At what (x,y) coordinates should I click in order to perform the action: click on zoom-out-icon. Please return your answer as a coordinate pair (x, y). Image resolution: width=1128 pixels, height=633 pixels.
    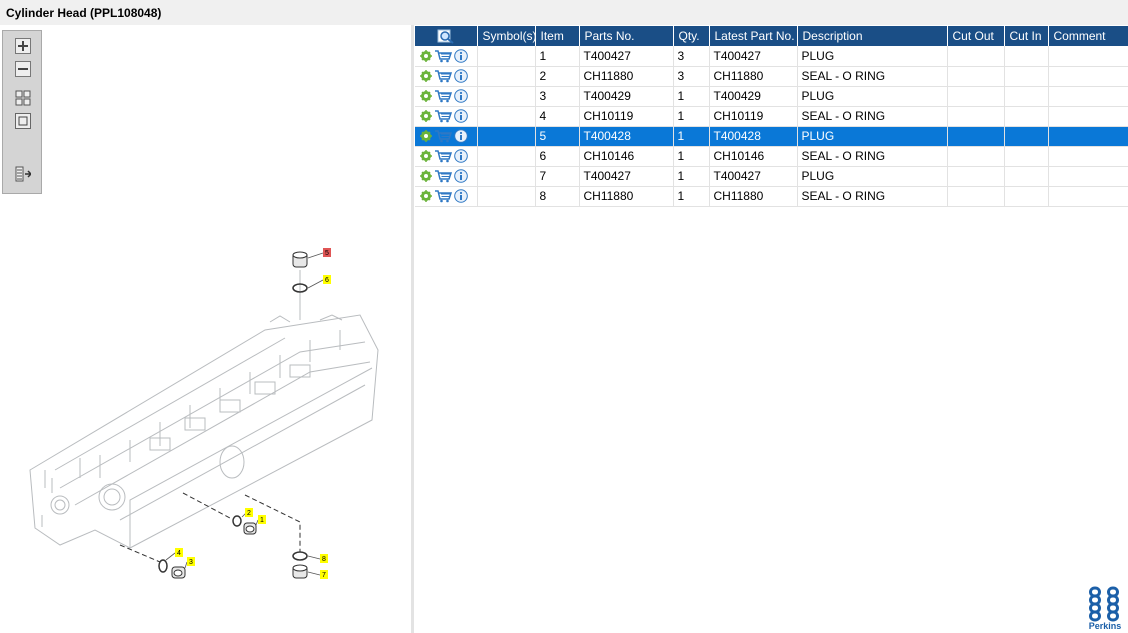
    Looking at the image, I should click on (23, 69).